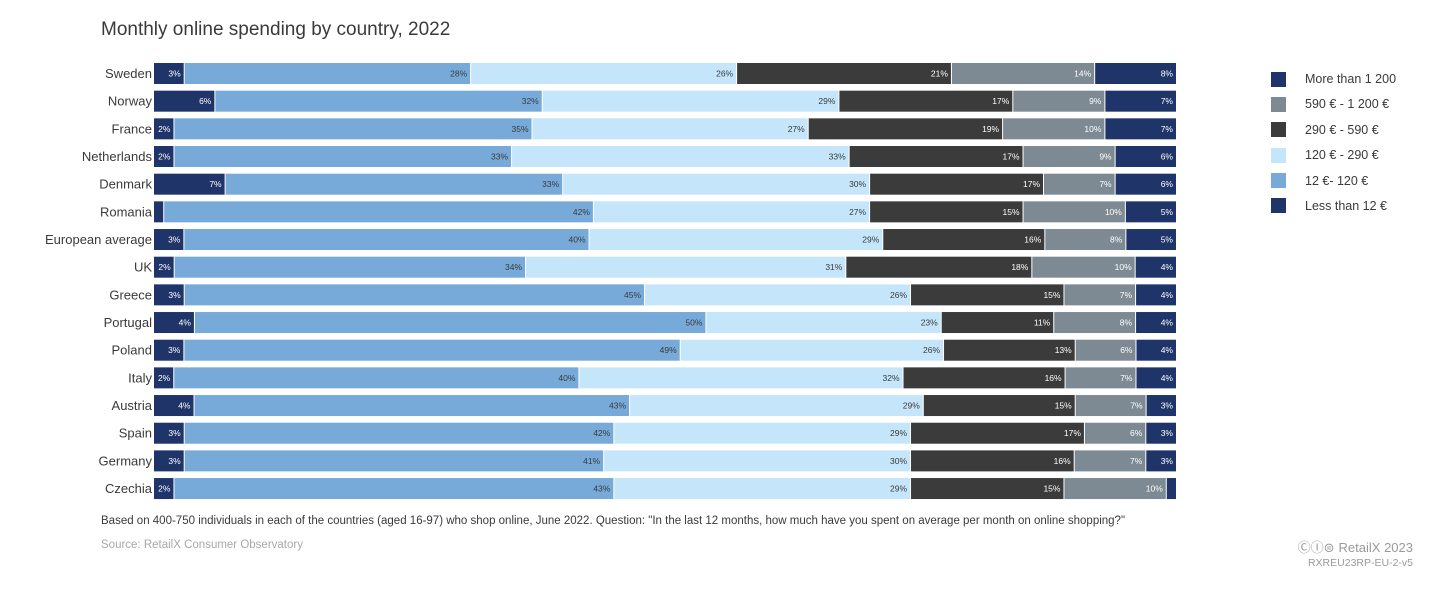  I want to click on category-label: UK, so click(143, 267).